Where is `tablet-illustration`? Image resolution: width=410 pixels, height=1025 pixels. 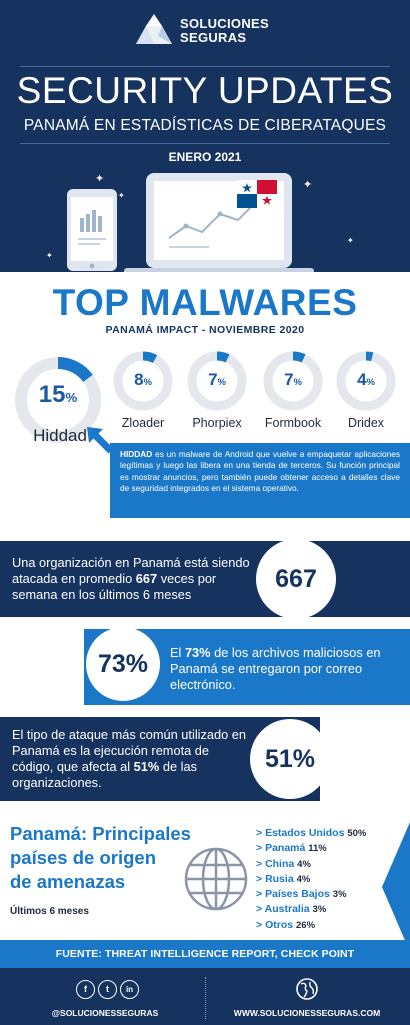
tablet-illustration is located at coordinates (92, 230).